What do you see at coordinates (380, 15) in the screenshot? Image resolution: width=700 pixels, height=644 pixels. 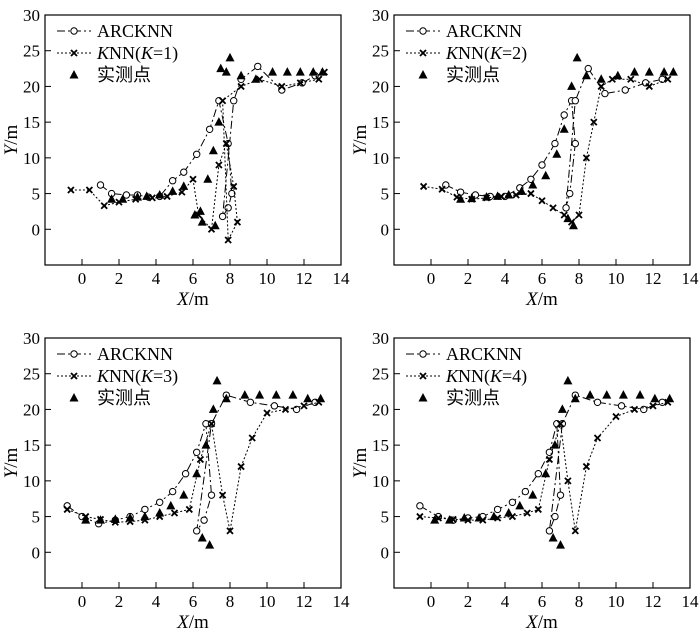 I see `y-tick-label: 30` at bounding box center [380, 15].